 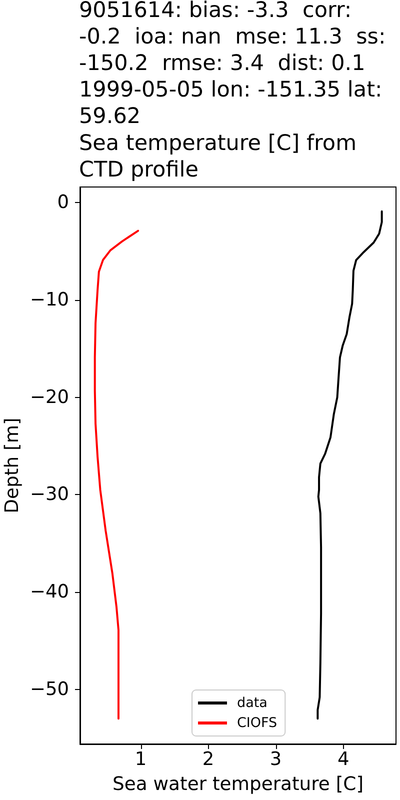 I want to click on x-axis-title: Sea water temperature [C], so click(x=238, y=784).